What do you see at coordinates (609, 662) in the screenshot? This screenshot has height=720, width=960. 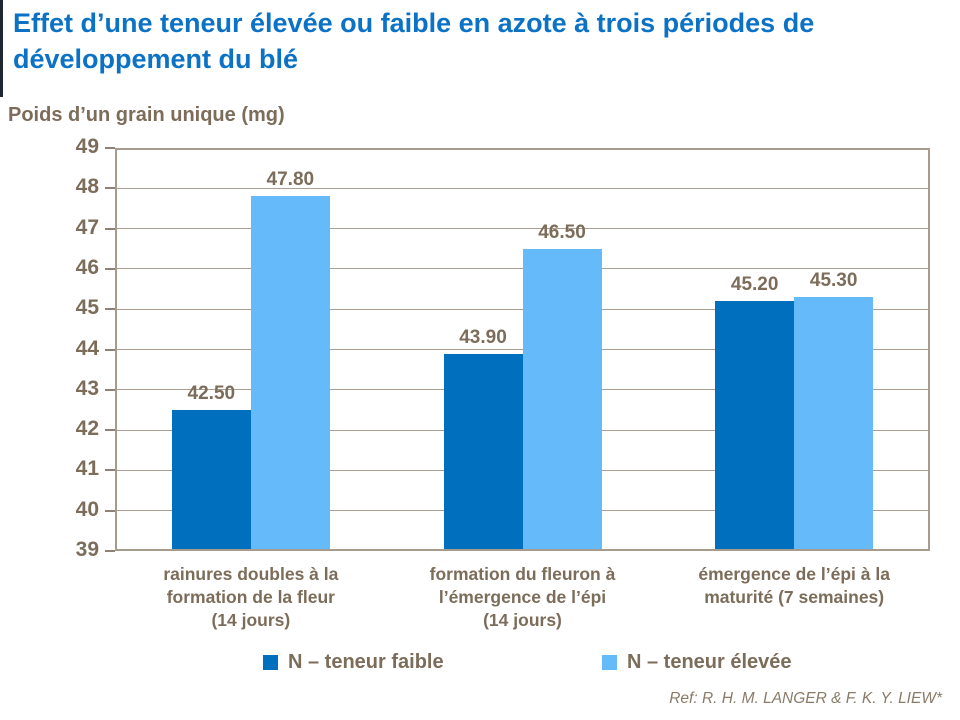 I see `legend-swatch-teneur-elevee` at bounding box center [609, 662].